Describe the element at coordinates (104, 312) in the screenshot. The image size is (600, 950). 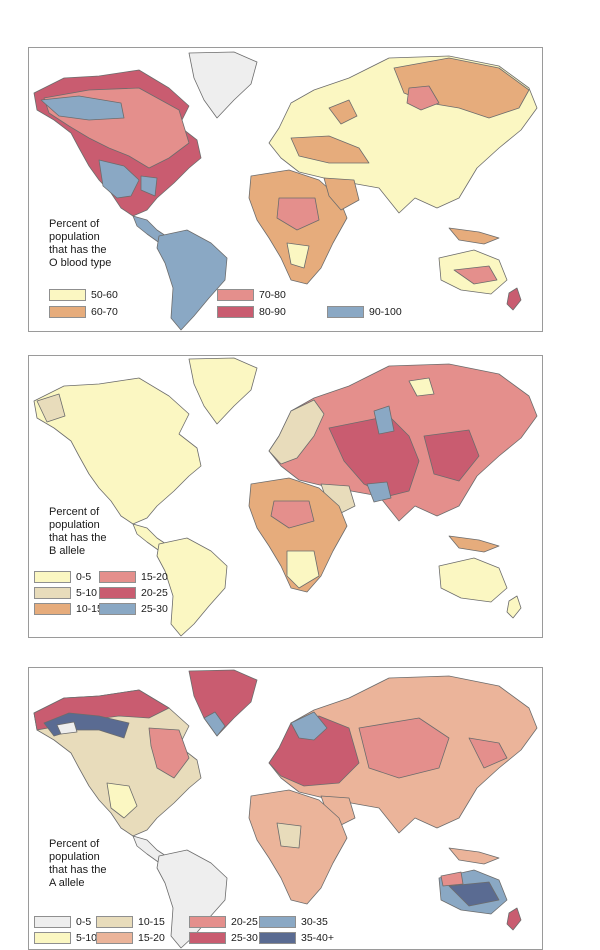
I see `legend-label: 60-70` at that location.